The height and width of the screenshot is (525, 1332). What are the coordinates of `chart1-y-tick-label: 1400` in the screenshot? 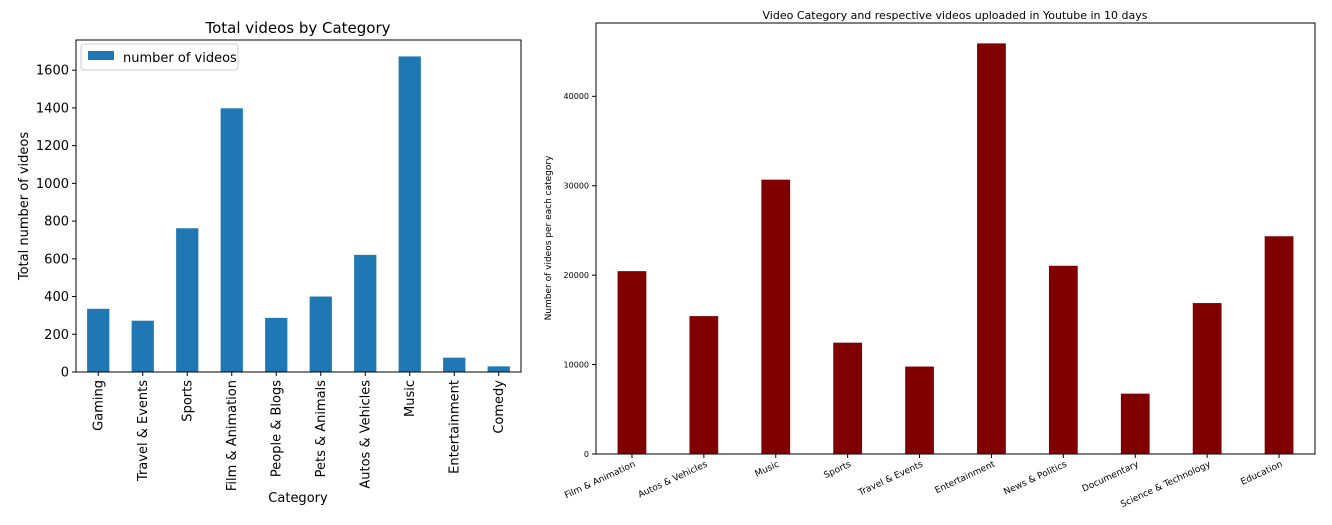 It's located at (52, 108).